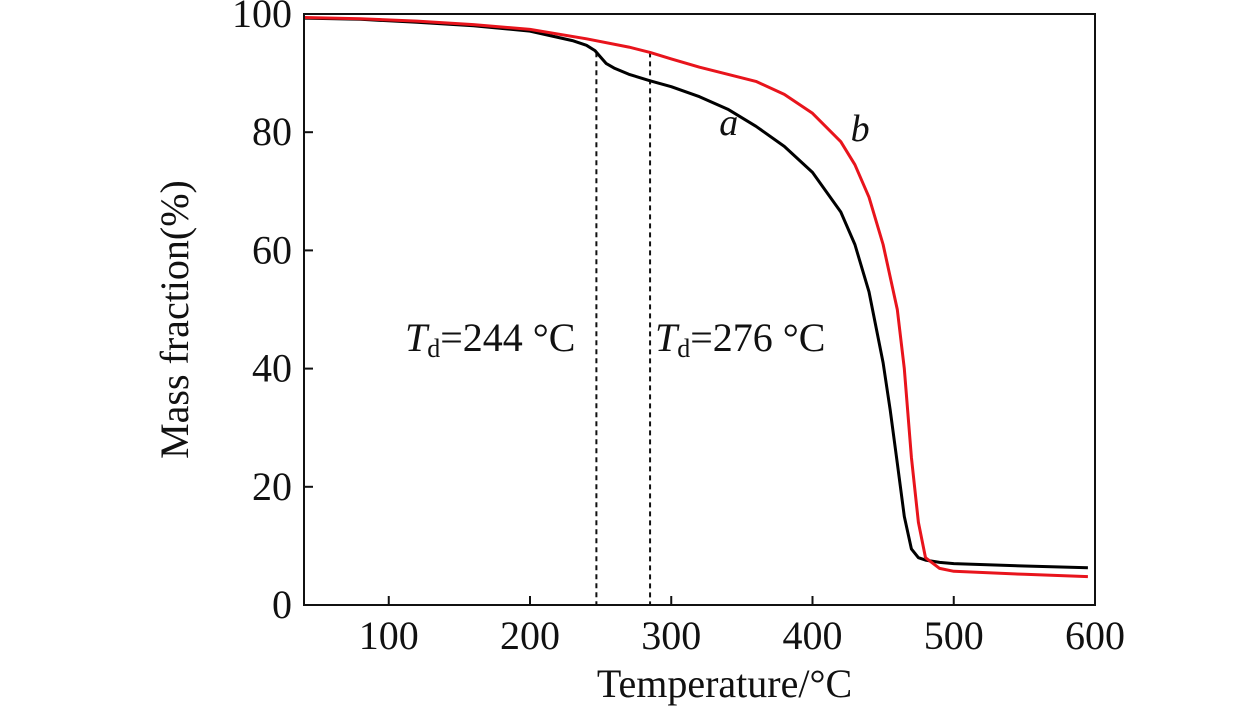  I want to click on curve-label-a: a, so click(728, 123).